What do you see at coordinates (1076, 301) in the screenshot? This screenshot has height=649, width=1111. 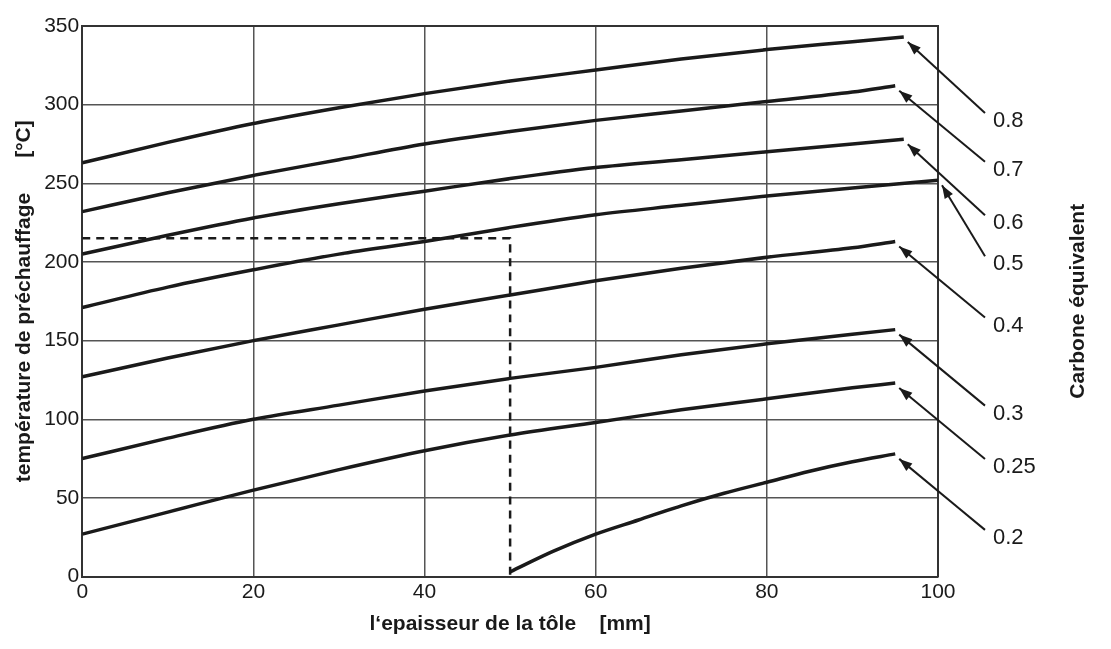 I see `text: Carbone équivalent` at bounding box center [1076, 301].